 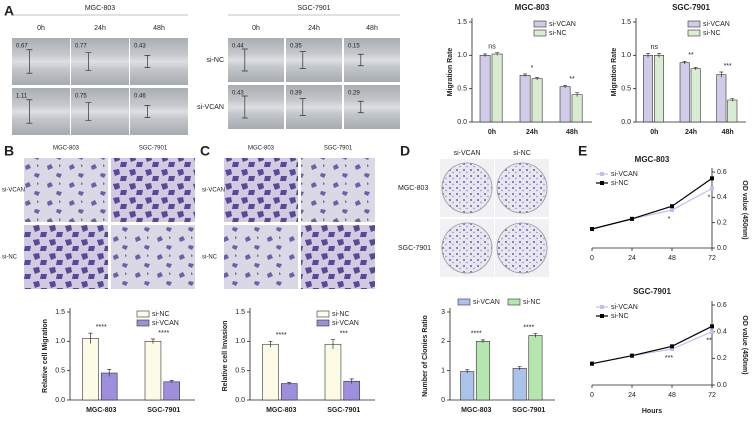 What do you see at coordinates (414, 248) in the screenshot?
I see `row-label: SGC-7901` at bounding box center [414, 248].